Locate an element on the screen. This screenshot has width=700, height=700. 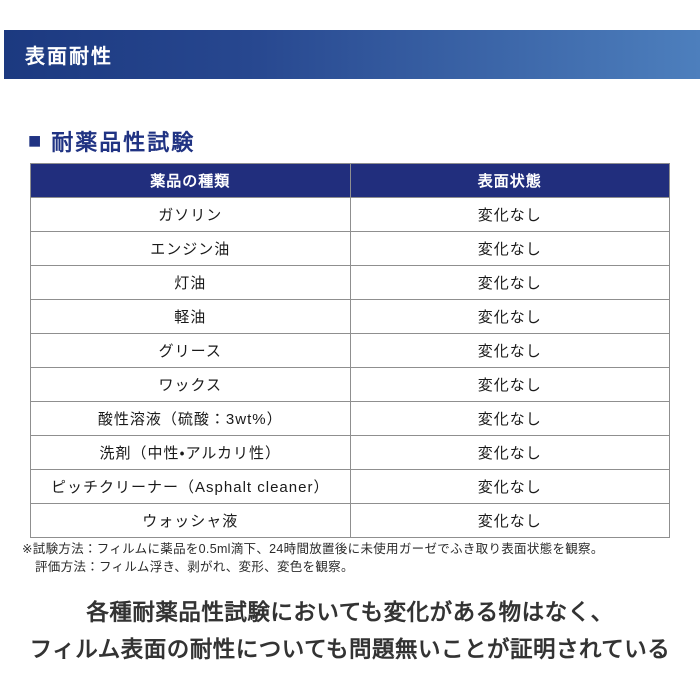
chemical-cell: ワックス is located at coordinates (190, 384).